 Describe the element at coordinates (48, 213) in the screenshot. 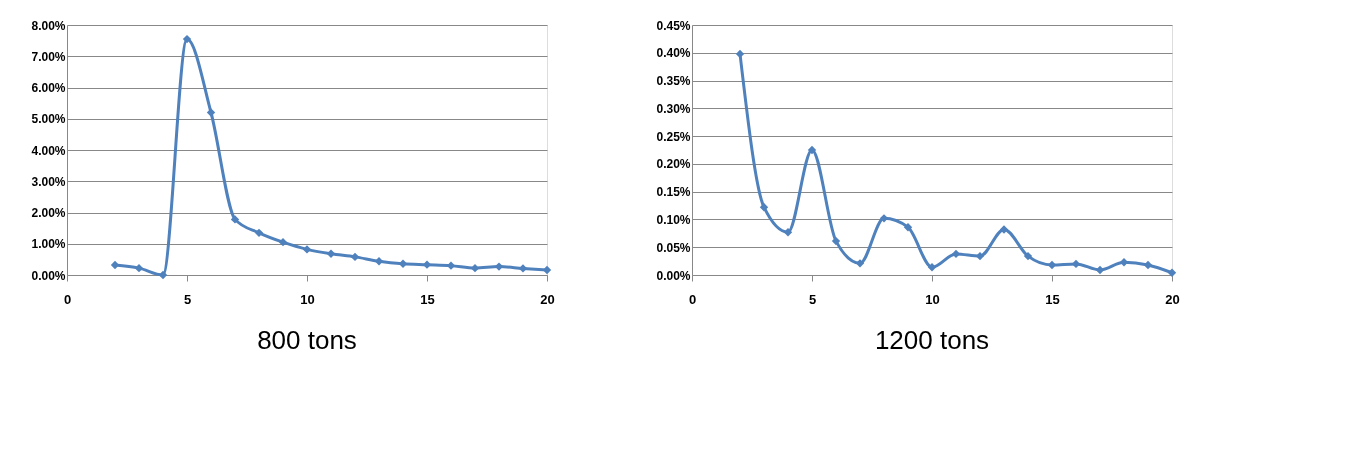

I see `y-tick-label: 2.00%` at that location.